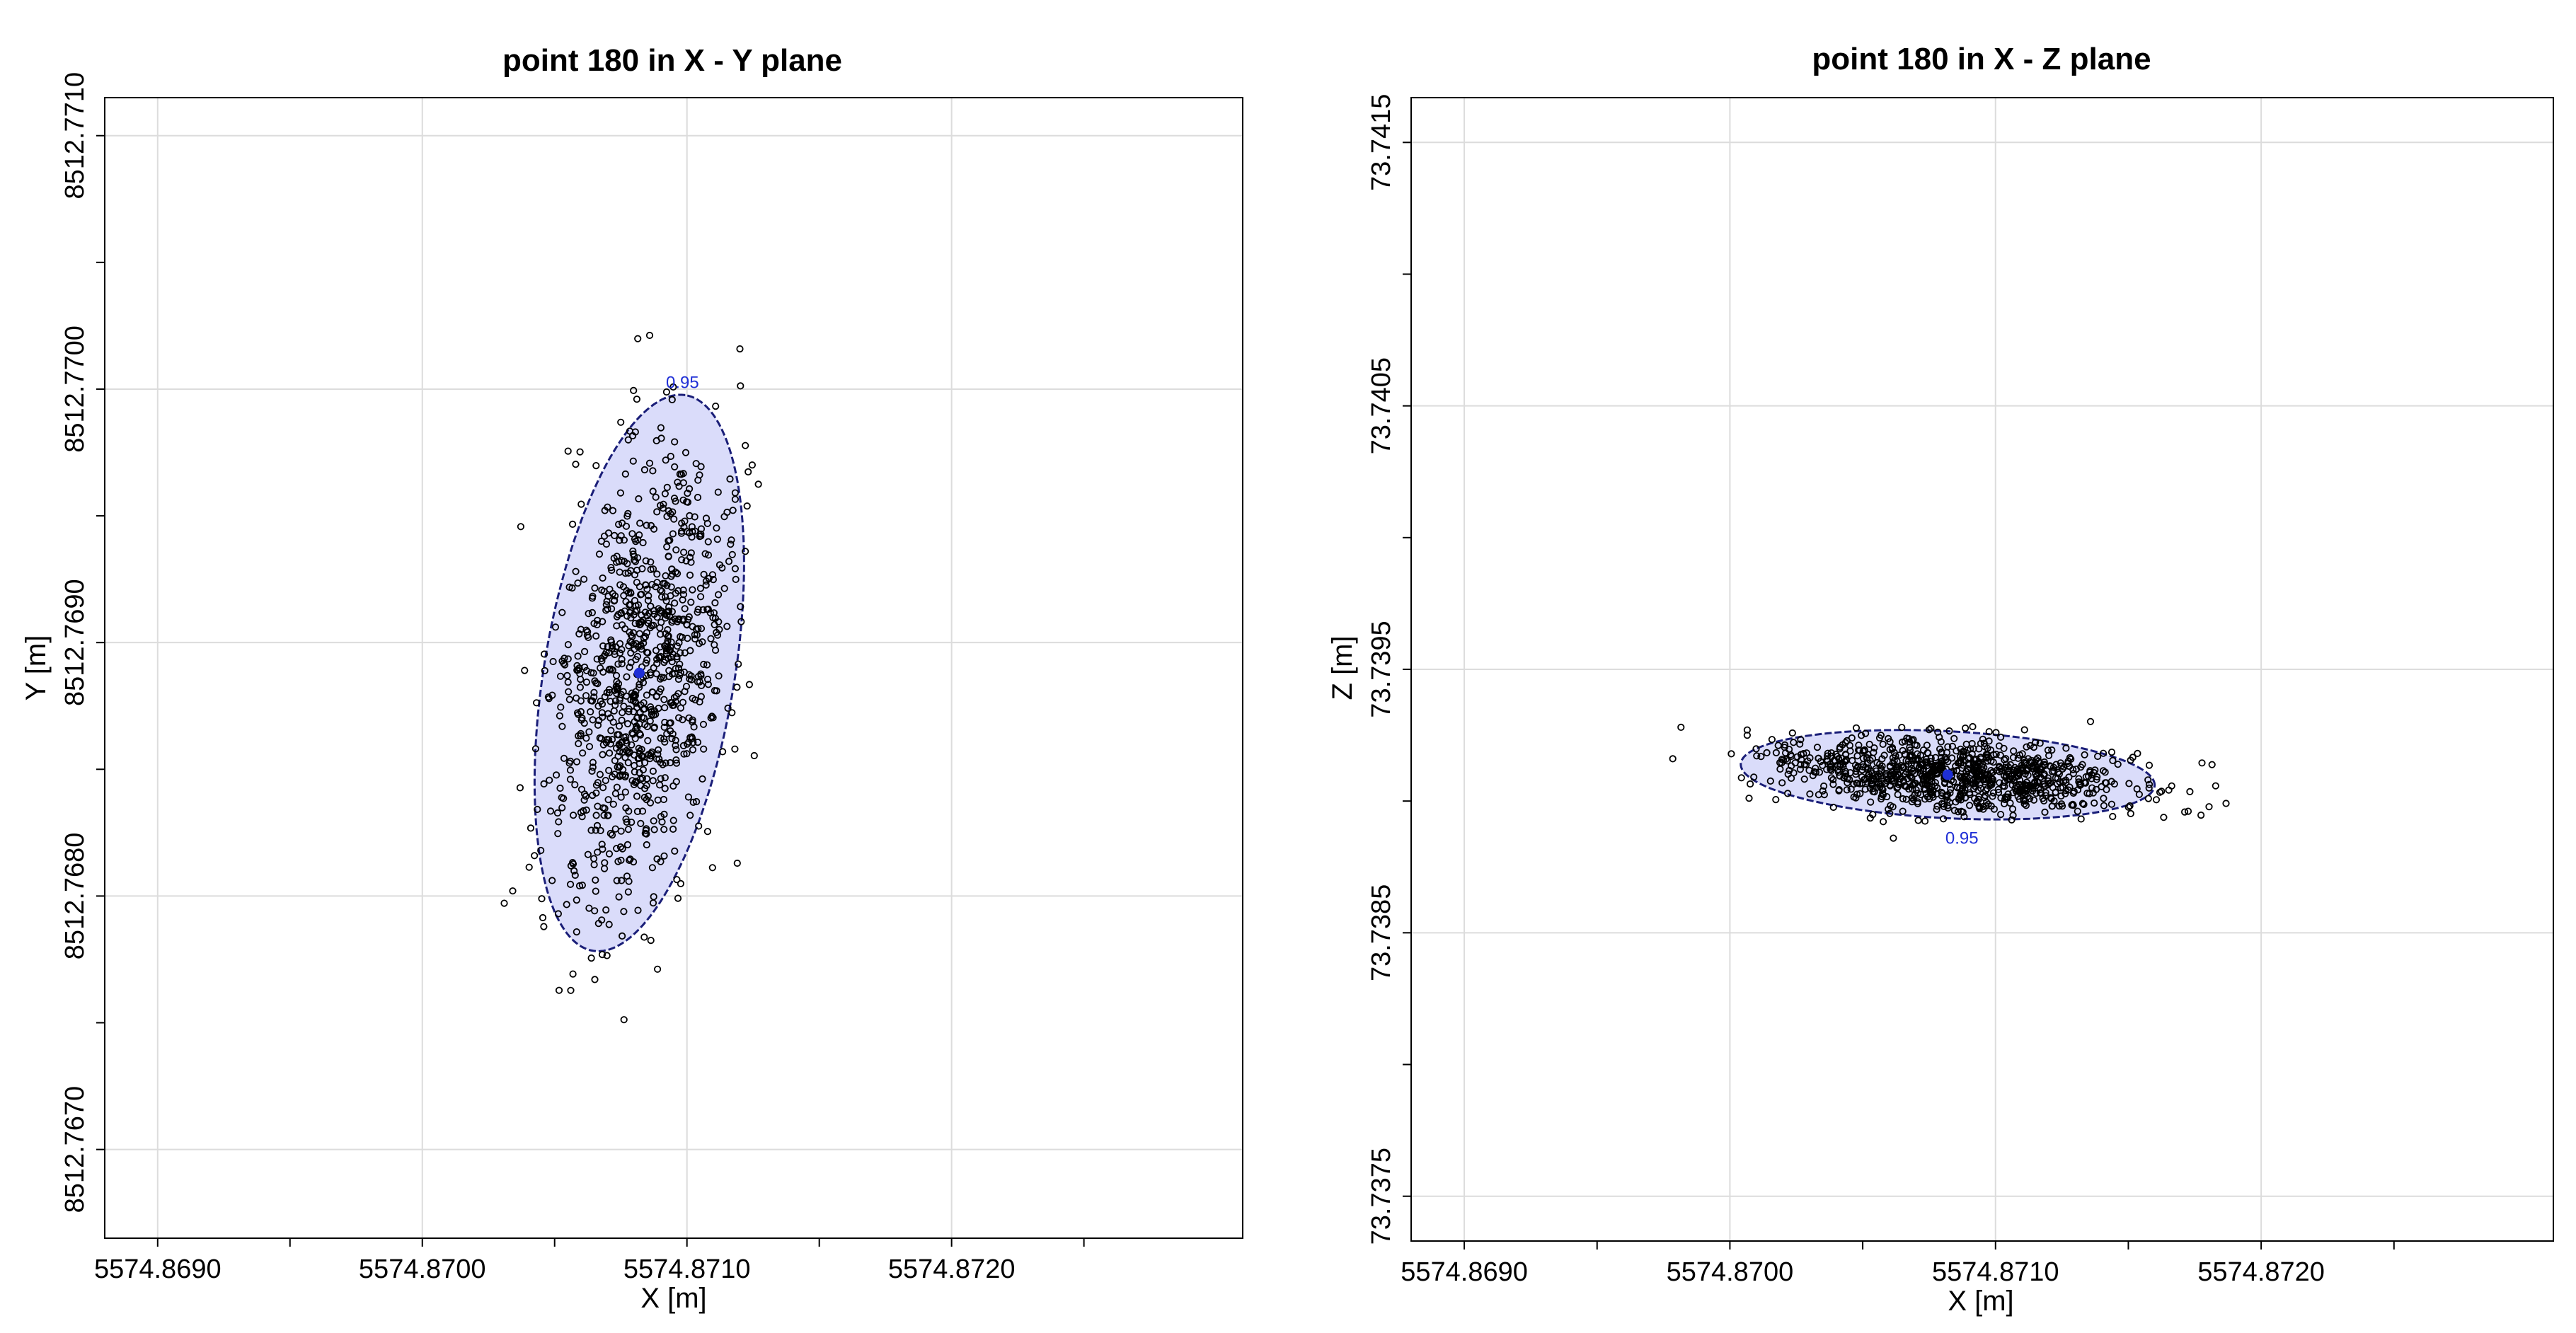 The height and width of the screenshot is (1333, 2576). What do you see at coordinates (1382, 405) in the screenshot?
I see `xz-y-tick-label: 73.7405` at bounding box center [1382, 405].